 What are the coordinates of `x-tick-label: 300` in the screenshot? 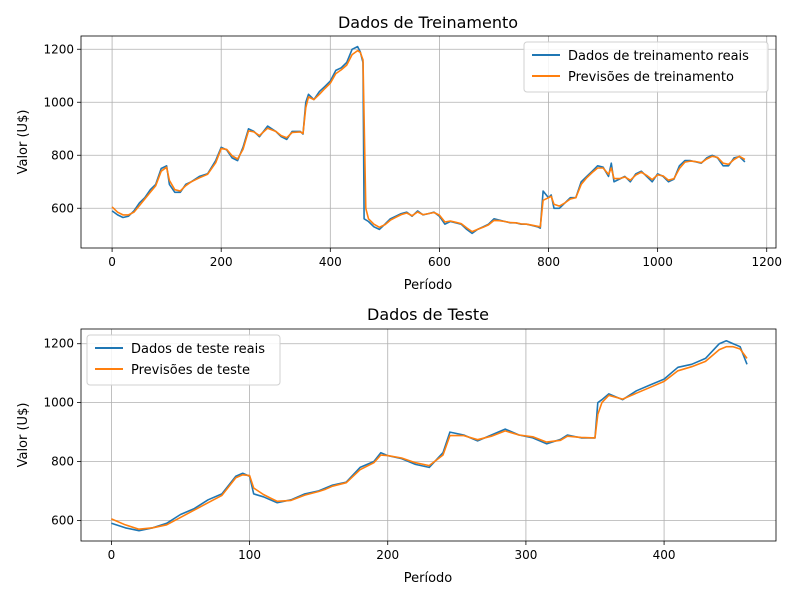 It's located at (525, 555).